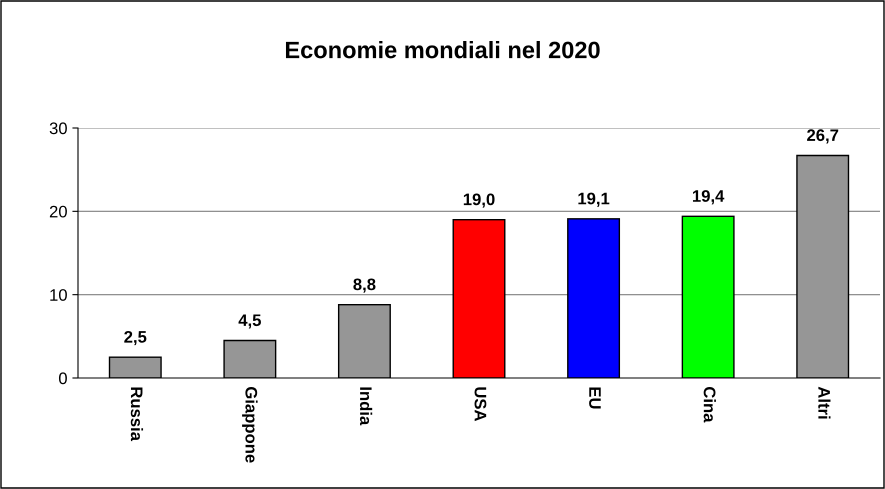  I want to click on x-tick-label: EU, so click(595, 397).